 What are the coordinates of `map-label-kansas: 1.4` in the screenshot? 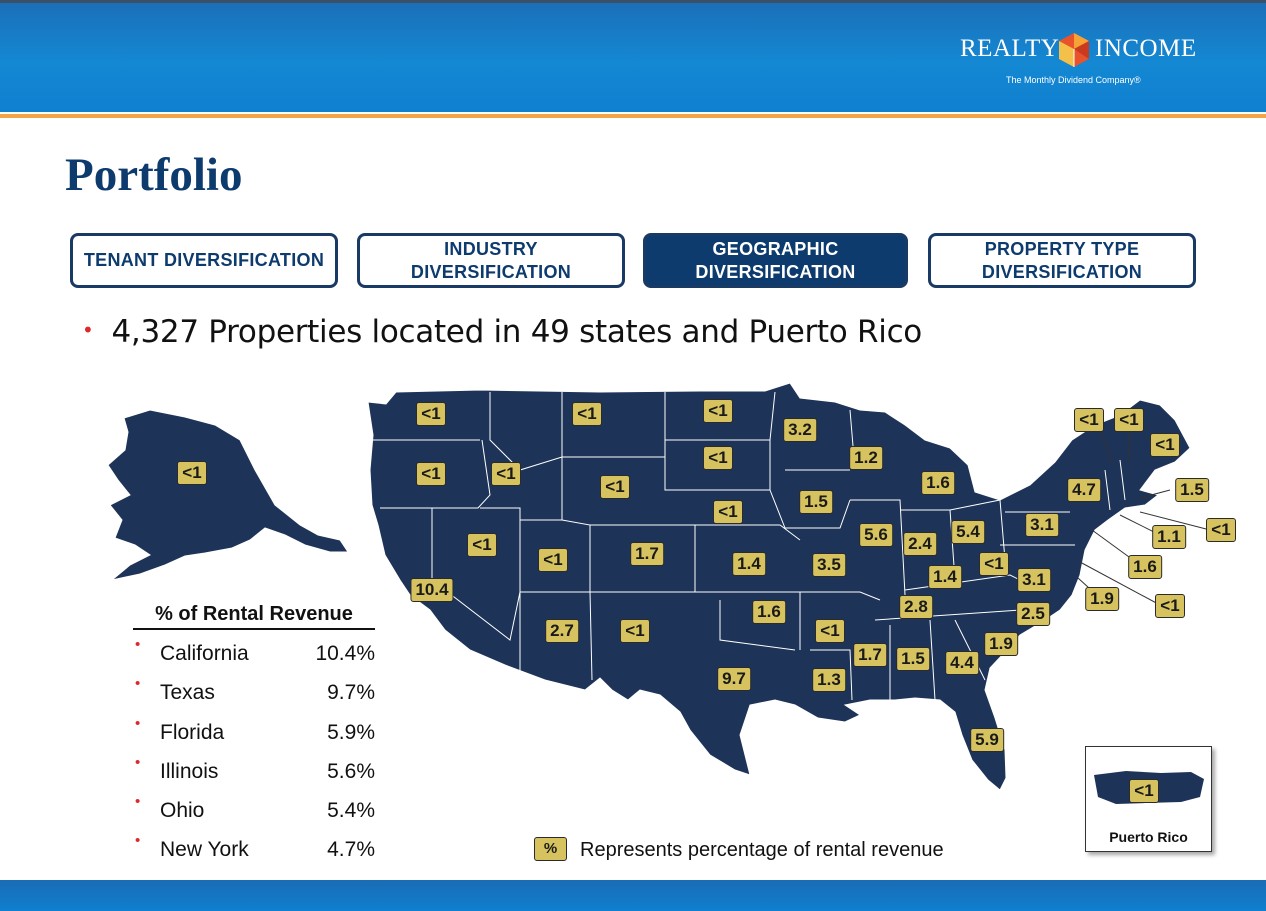 It's located at (749, 564).